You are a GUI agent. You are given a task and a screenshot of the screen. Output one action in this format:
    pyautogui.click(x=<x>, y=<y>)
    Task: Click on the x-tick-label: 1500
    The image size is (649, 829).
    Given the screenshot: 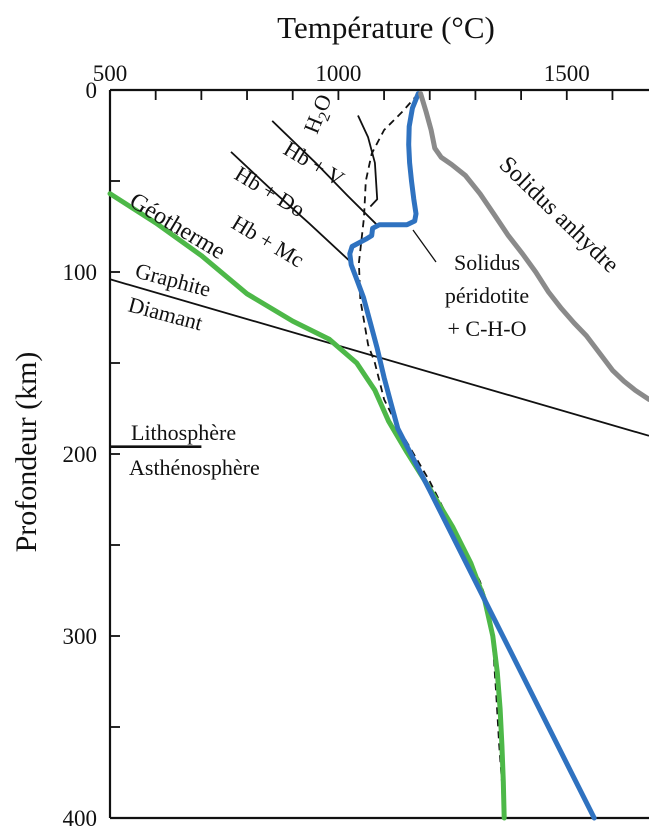 What is the action you would take?
    pyautogui.click(x=567, y=73)
    